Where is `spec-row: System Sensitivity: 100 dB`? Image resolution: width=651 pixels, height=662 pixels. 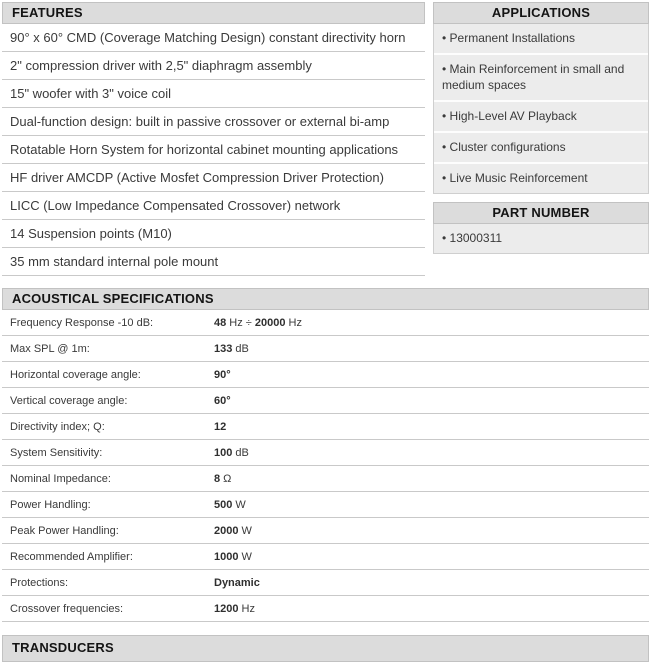
spec-row: System Sensitivity: 100 dB is located at coordinates (325, 453).